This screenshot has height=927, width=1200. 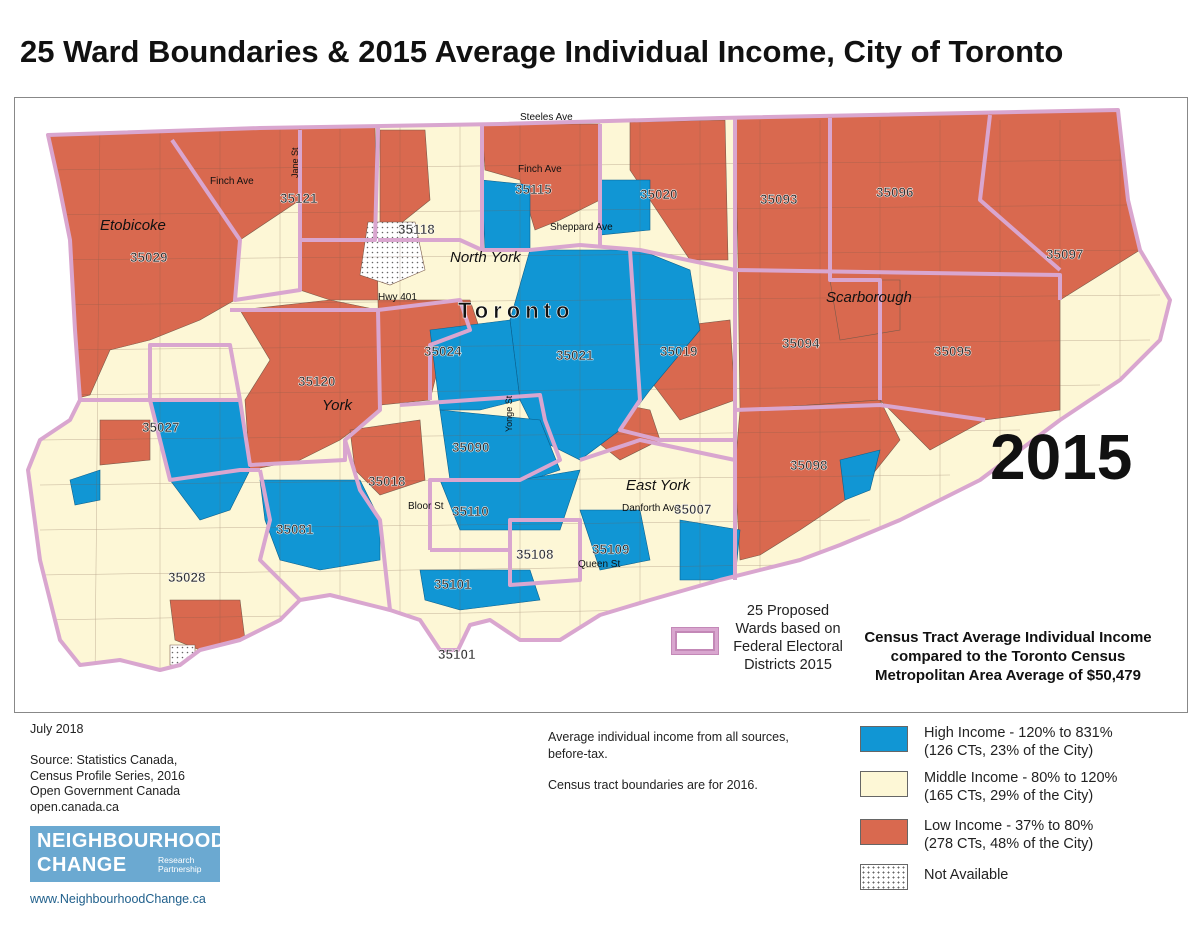 What do you see at coordinates (133, 225) in the screenshot?
I see `district-label: Etobicoke` at bounding box center [133, 225].